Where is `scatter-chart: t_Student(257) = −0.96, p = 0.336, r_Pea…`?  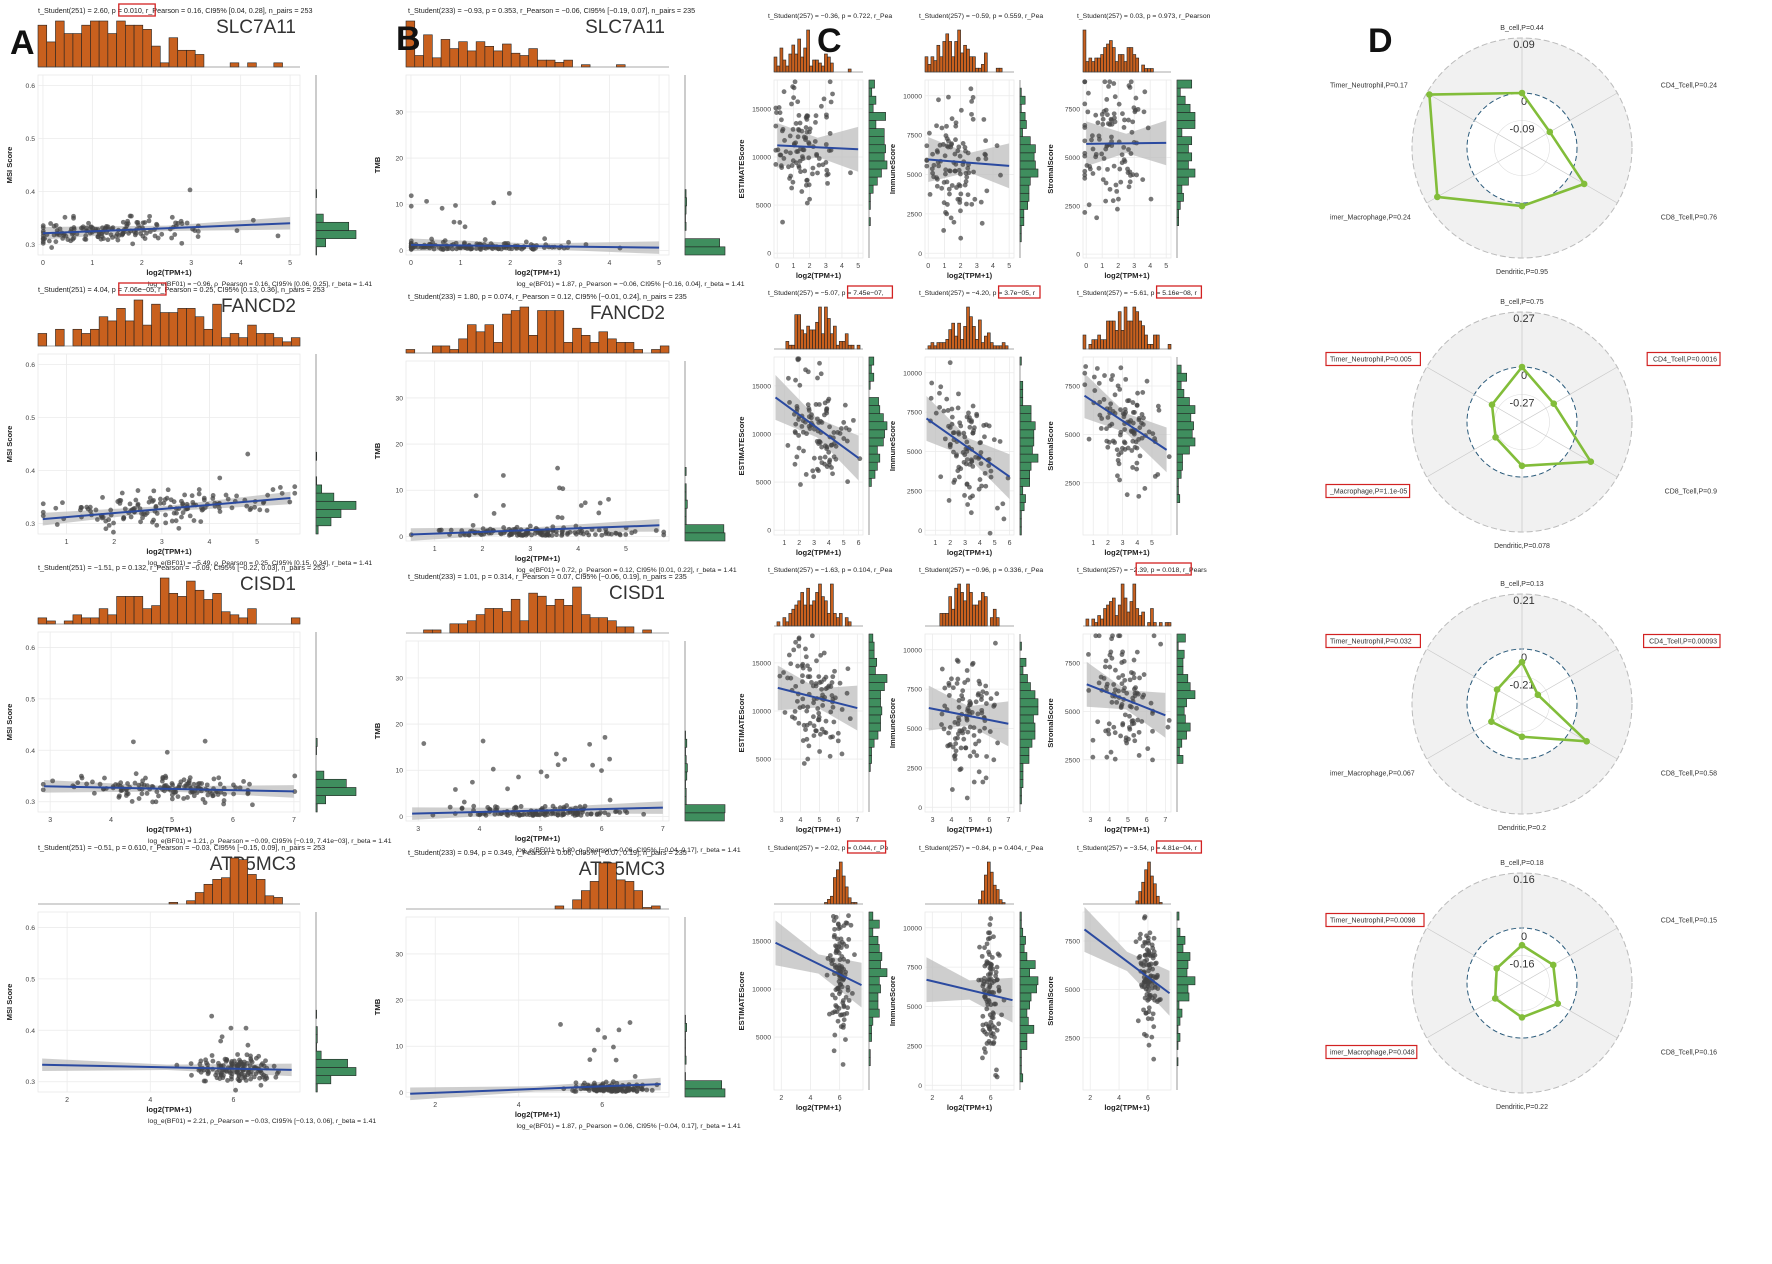 scatter-chart: t_Student(257) = −0.96, p = 0.336, r_Pea… is located at coordinates (965, 700).